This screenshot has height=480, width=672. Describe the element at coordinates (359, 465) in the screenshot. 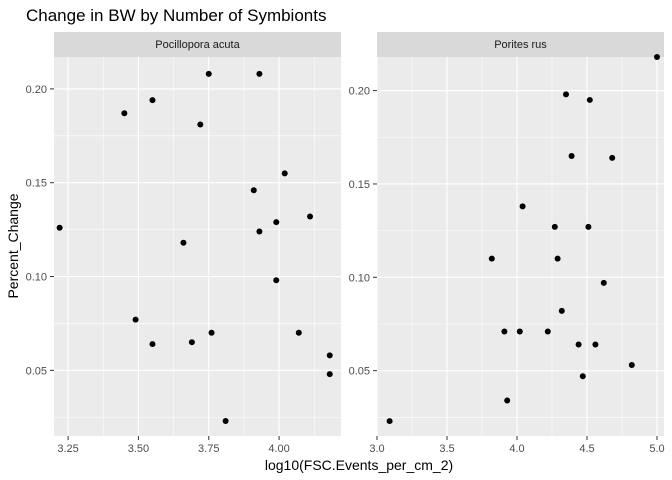

I see `x-axis-title: log10(FSC.Events_per_cm_2)` at that location.